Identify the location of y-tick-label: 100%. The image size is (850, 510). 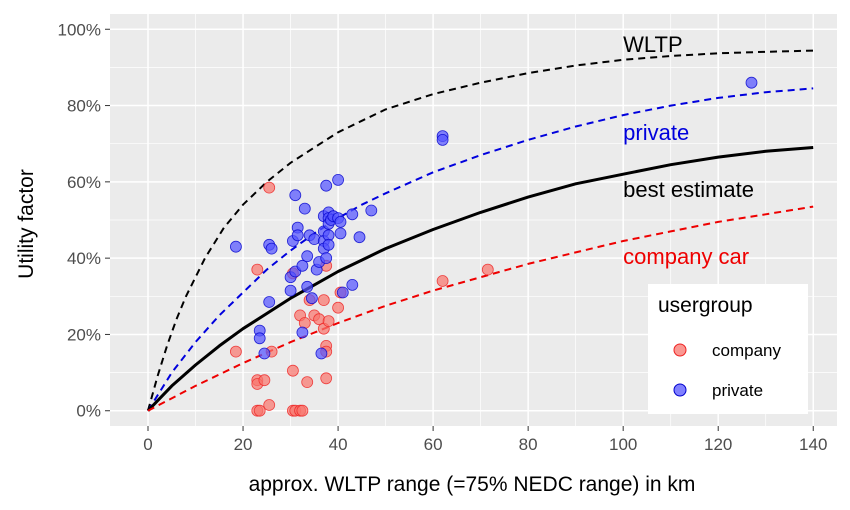
(79, 29).